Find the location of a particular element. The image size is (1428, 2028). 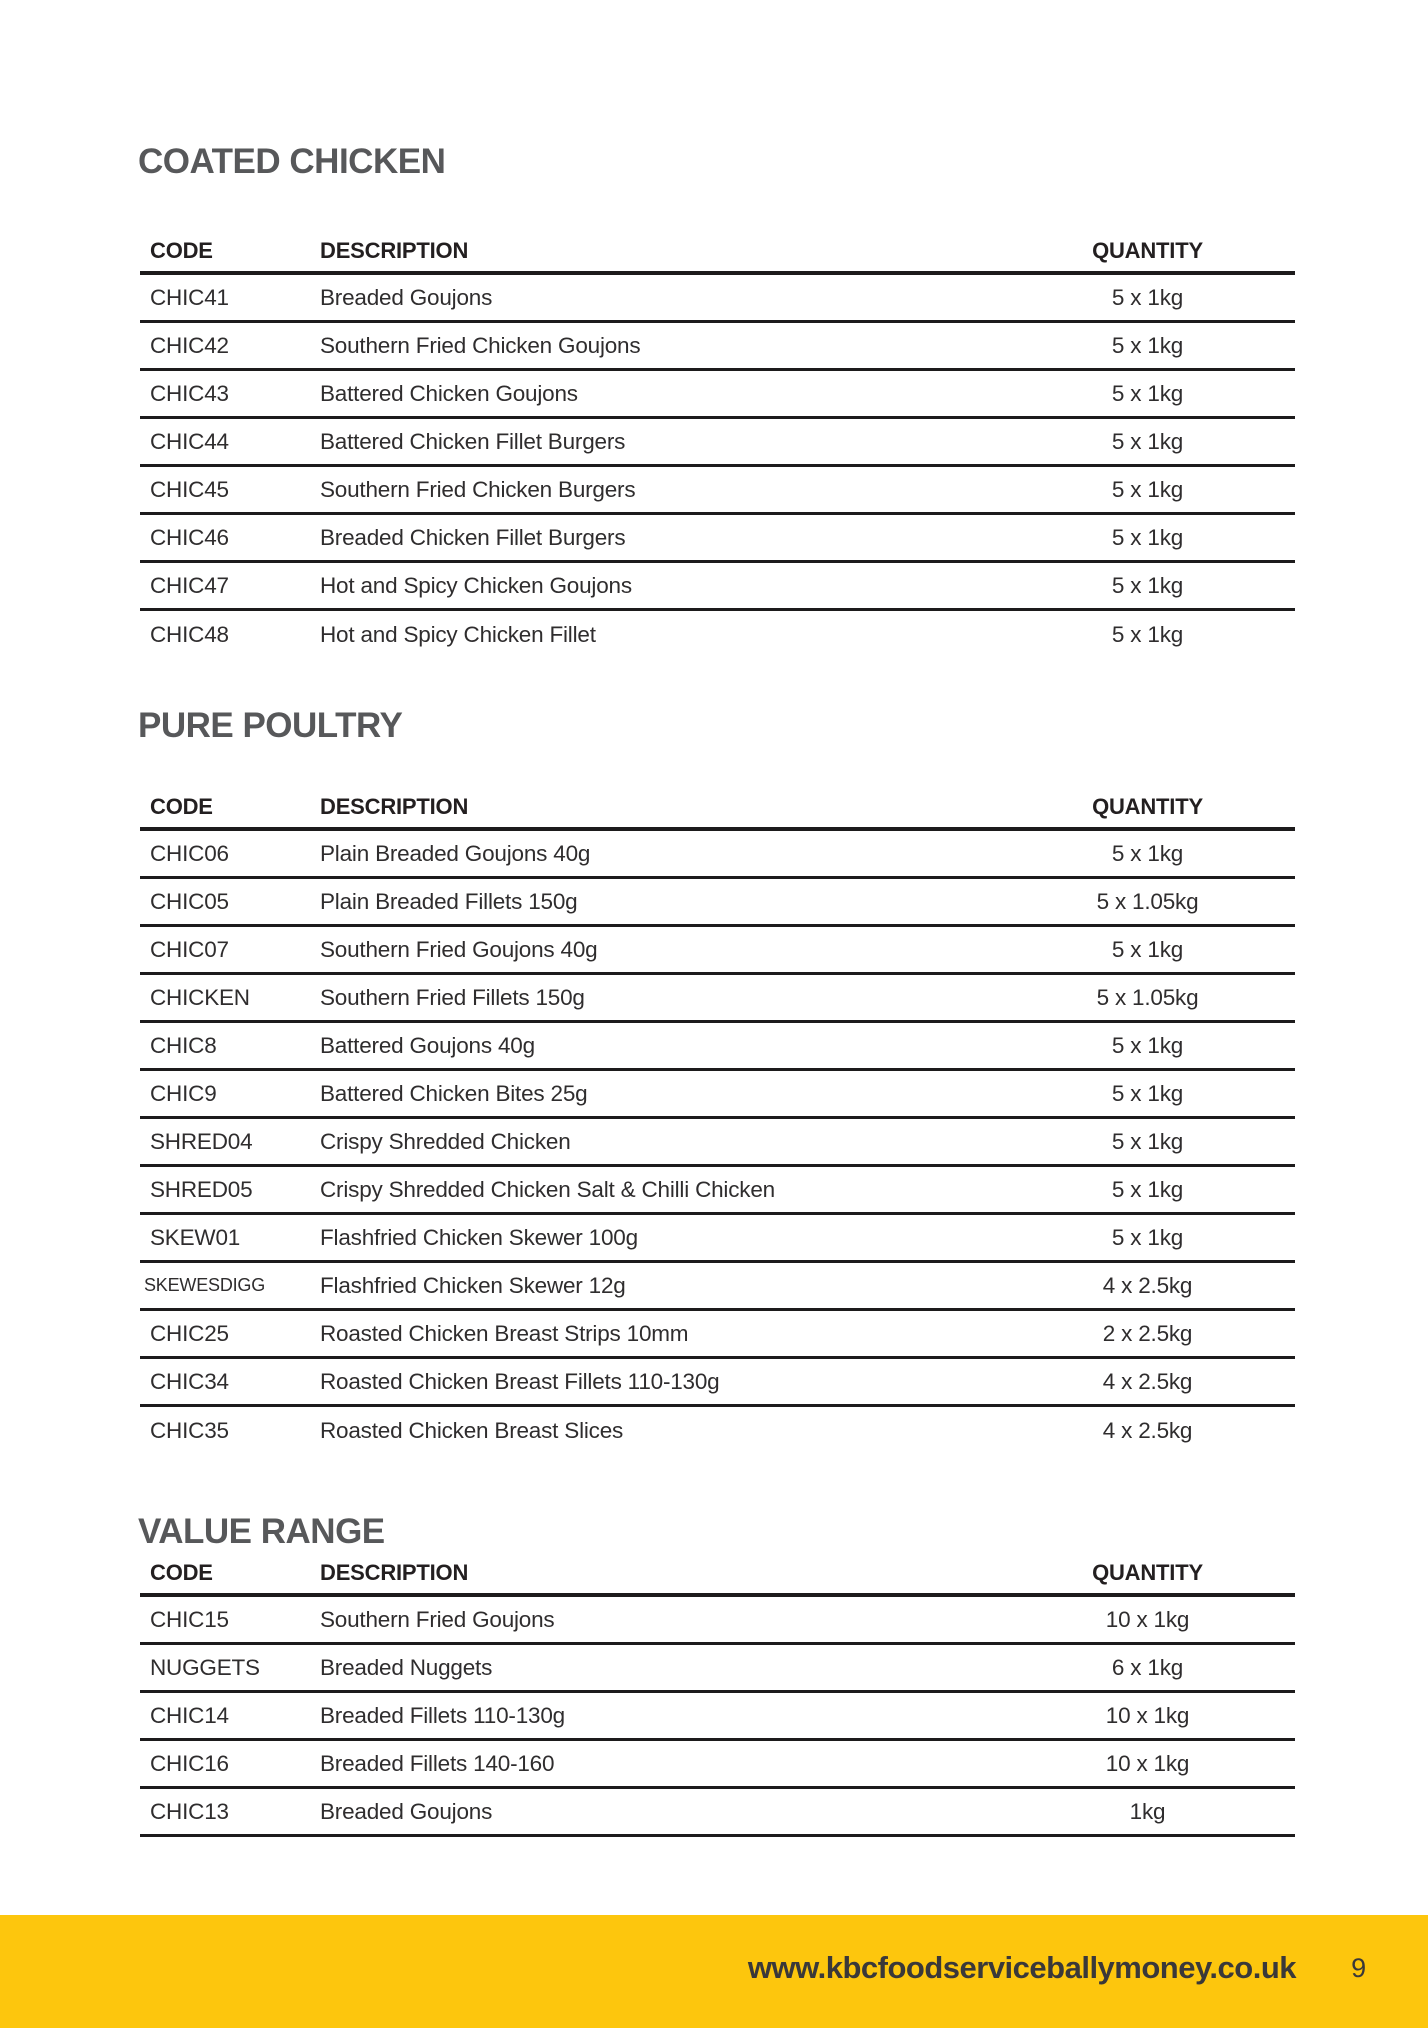

row-description-cell: Southern Fried Fillets 150g is located at coordinates (452, 997).